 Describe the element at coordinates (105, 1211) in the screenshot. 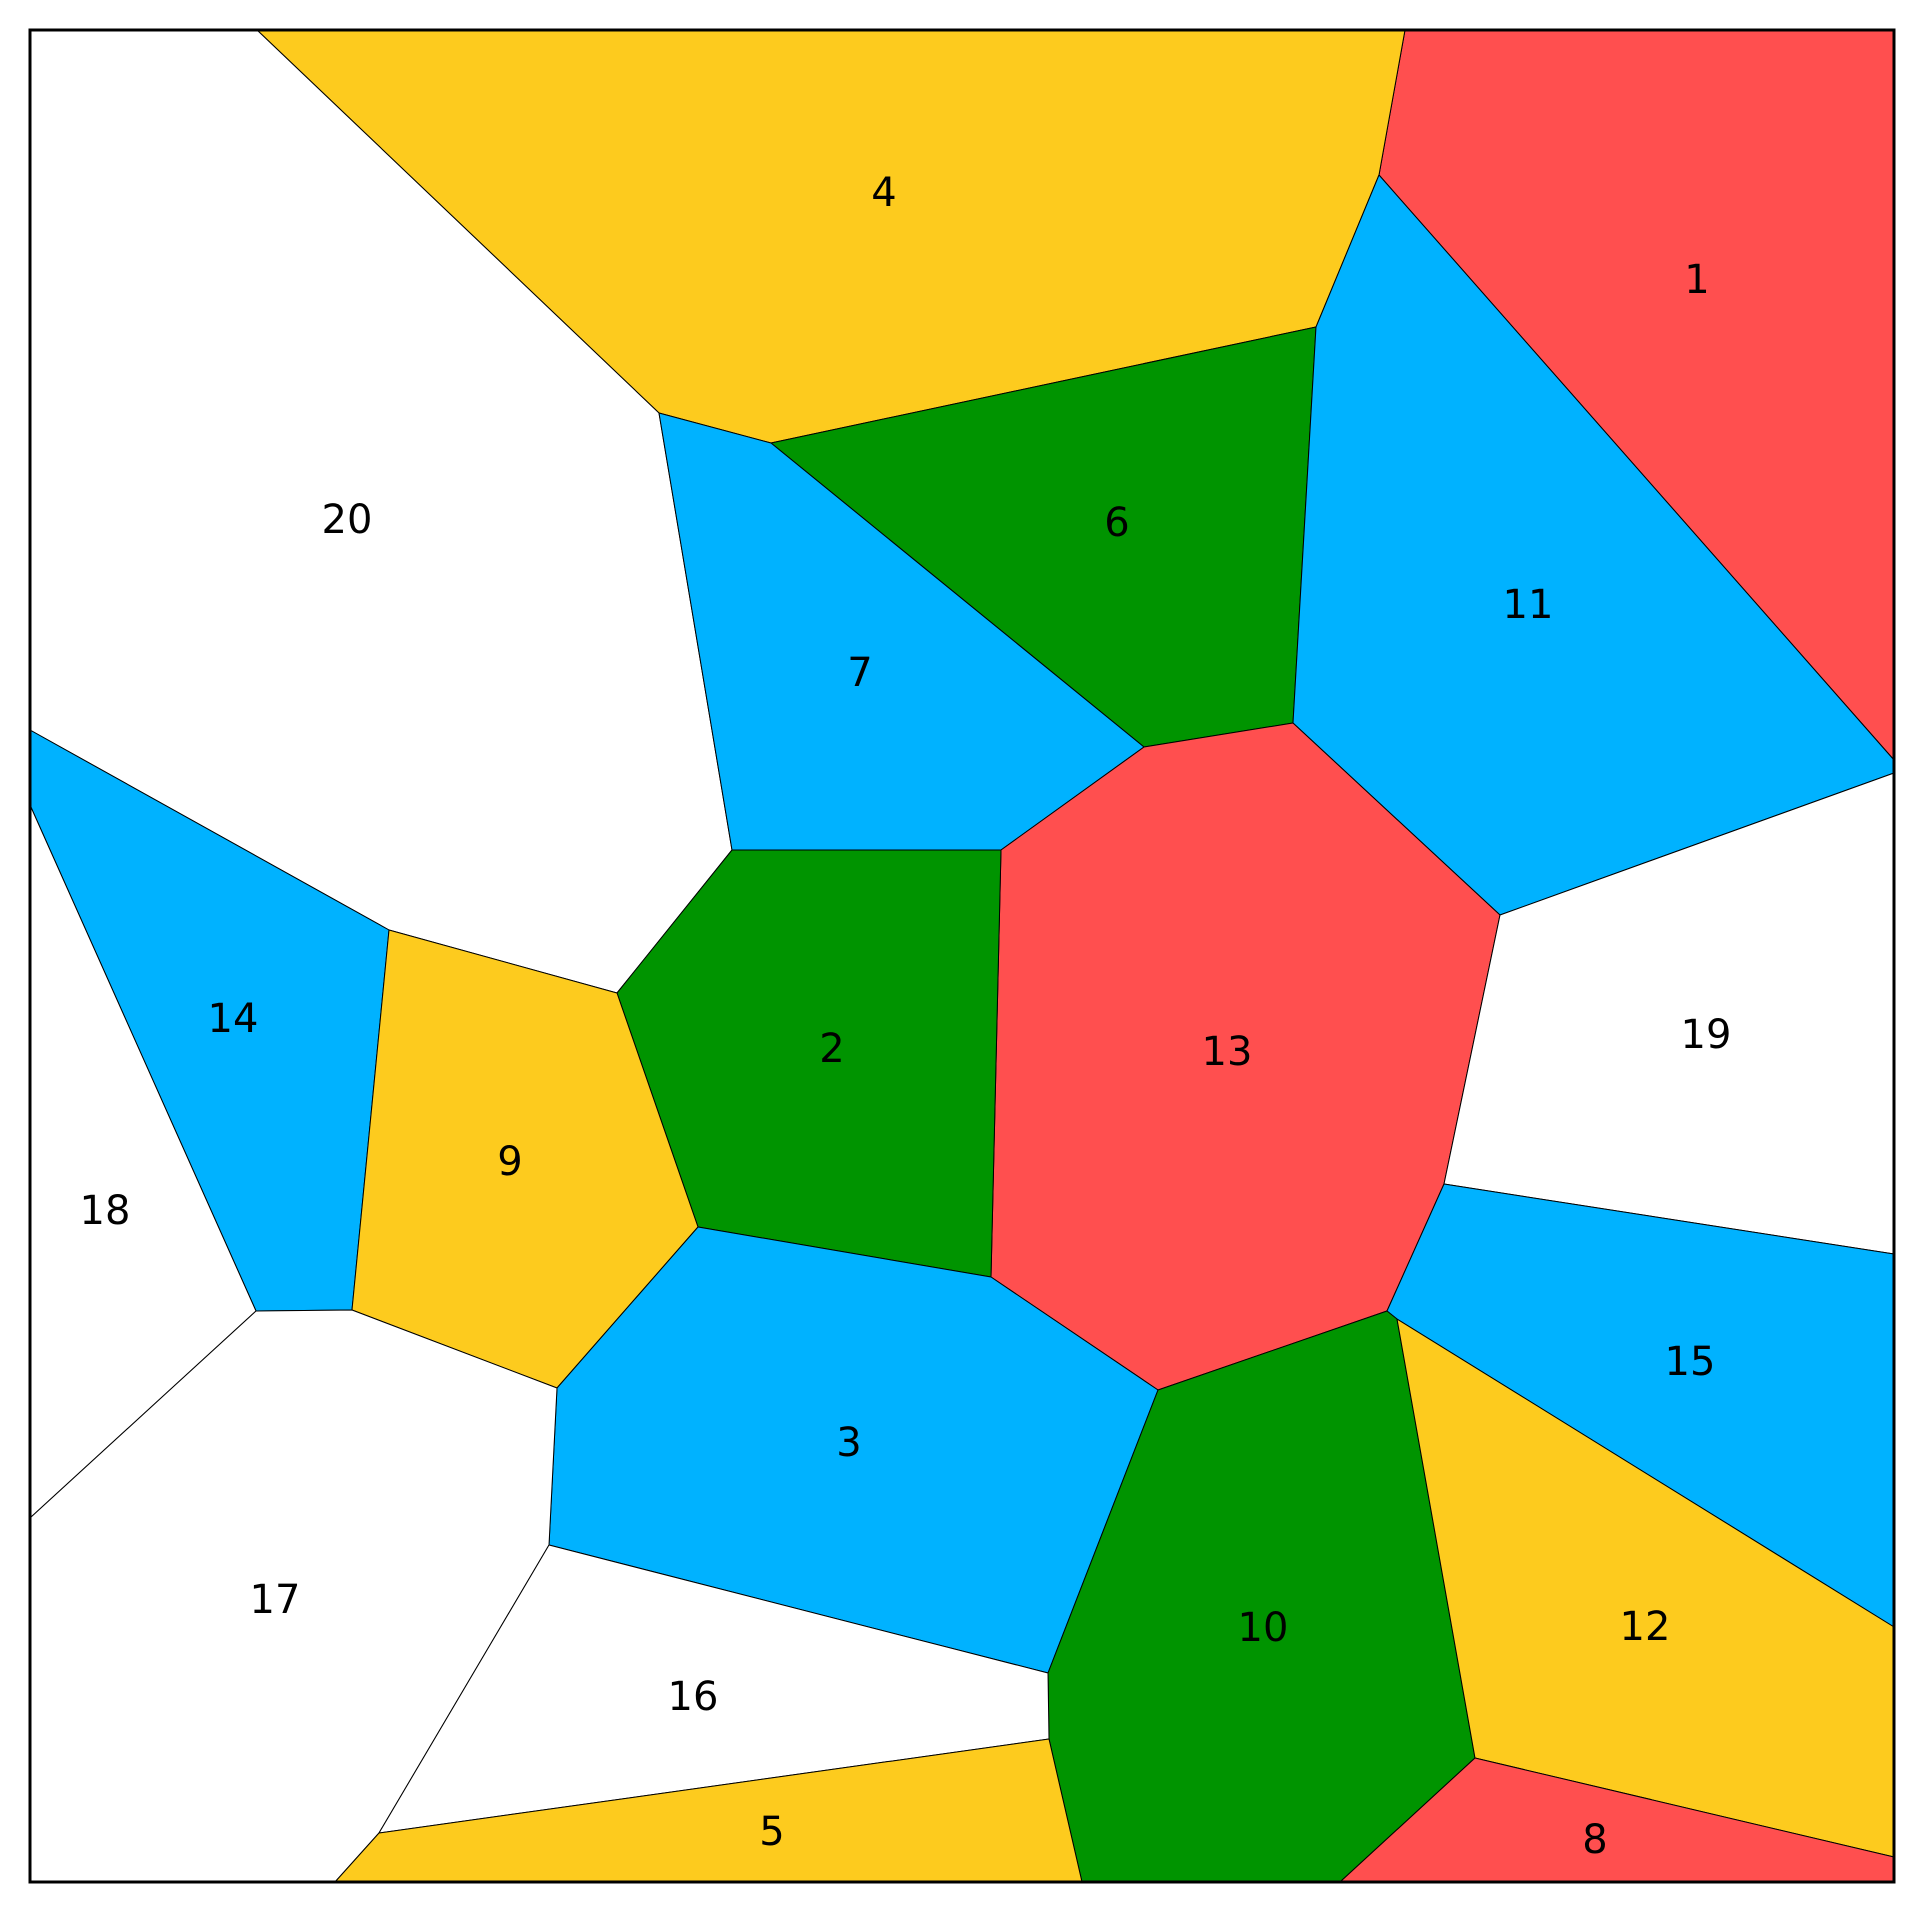

I see `region-label-18: 18` at that location.